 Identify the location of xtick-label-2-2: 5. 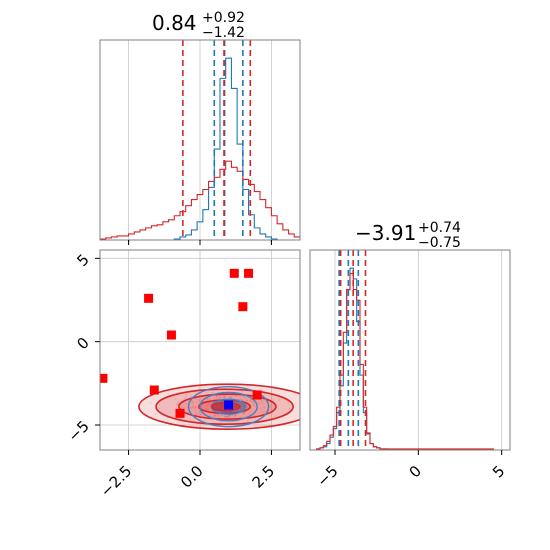
(498, 471).